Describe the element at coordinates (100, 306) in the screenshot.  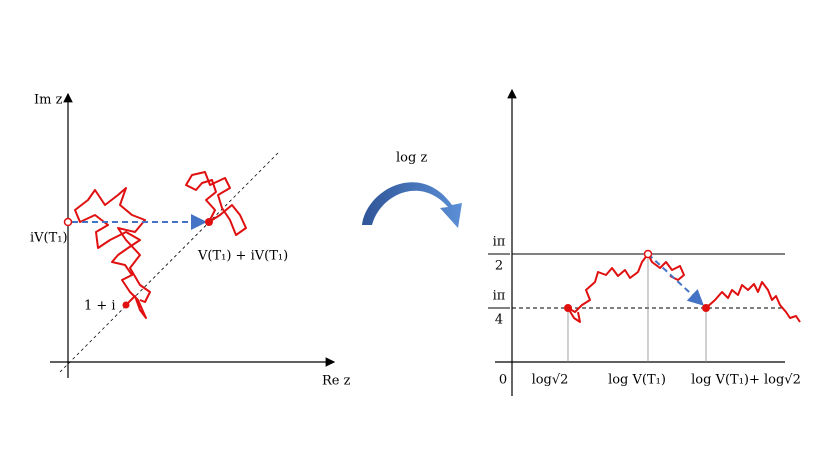
I see `point-label: 1 + i` at that location.